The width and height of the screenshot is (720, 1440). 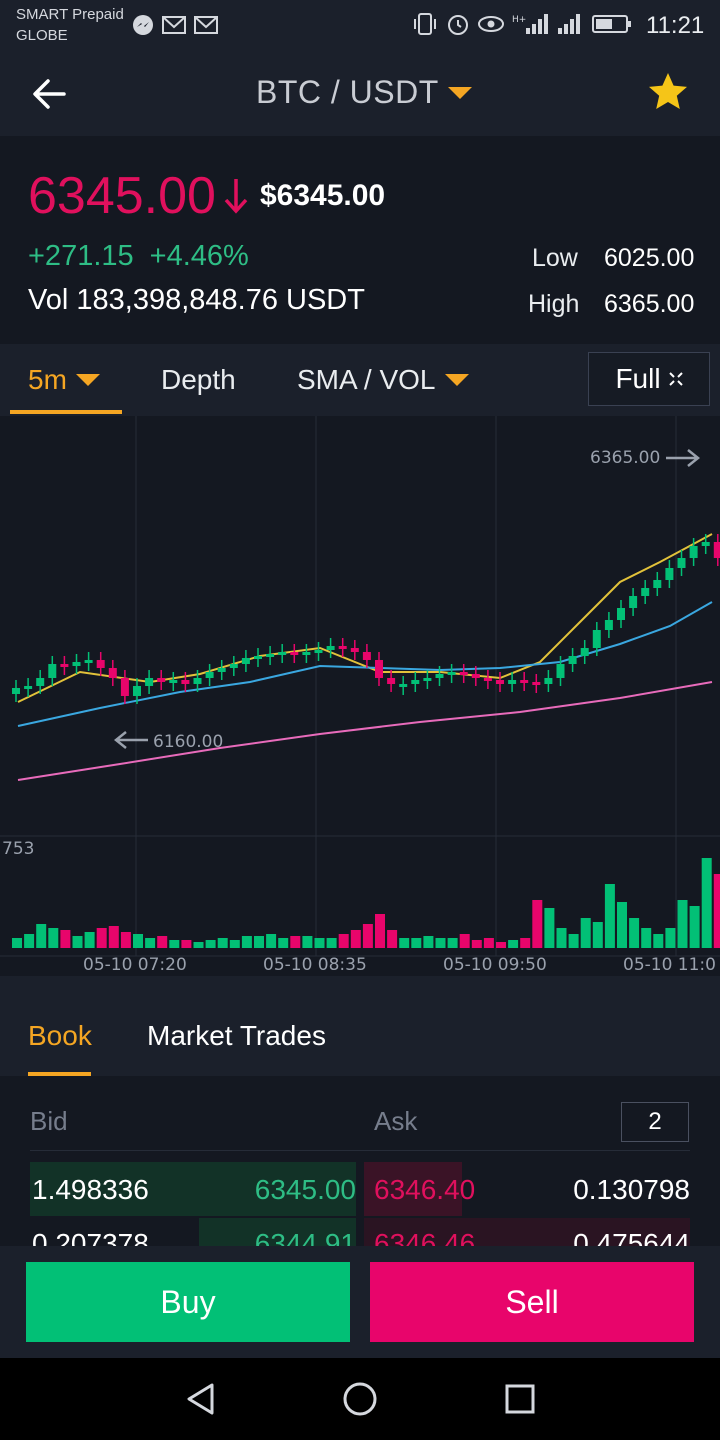 What do you see at coordinates (70, 25) in the screenshot?
I see `carrier-name: SMART Prepaid GLOBE` at bounding box center [70, 25].